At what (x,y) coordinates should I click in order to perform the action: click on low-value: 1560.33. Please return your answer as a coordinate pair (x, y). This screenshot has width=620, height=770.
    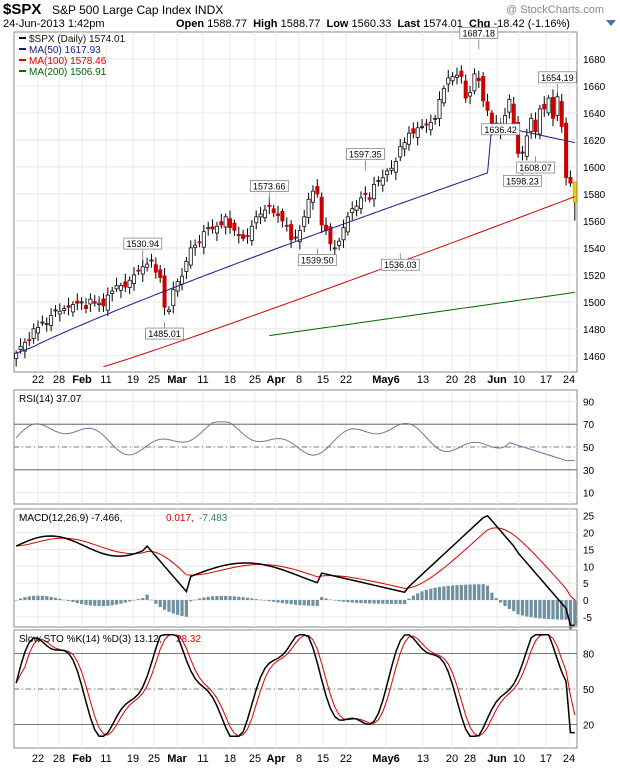
    Looking at the image, I should click on (371, 24).